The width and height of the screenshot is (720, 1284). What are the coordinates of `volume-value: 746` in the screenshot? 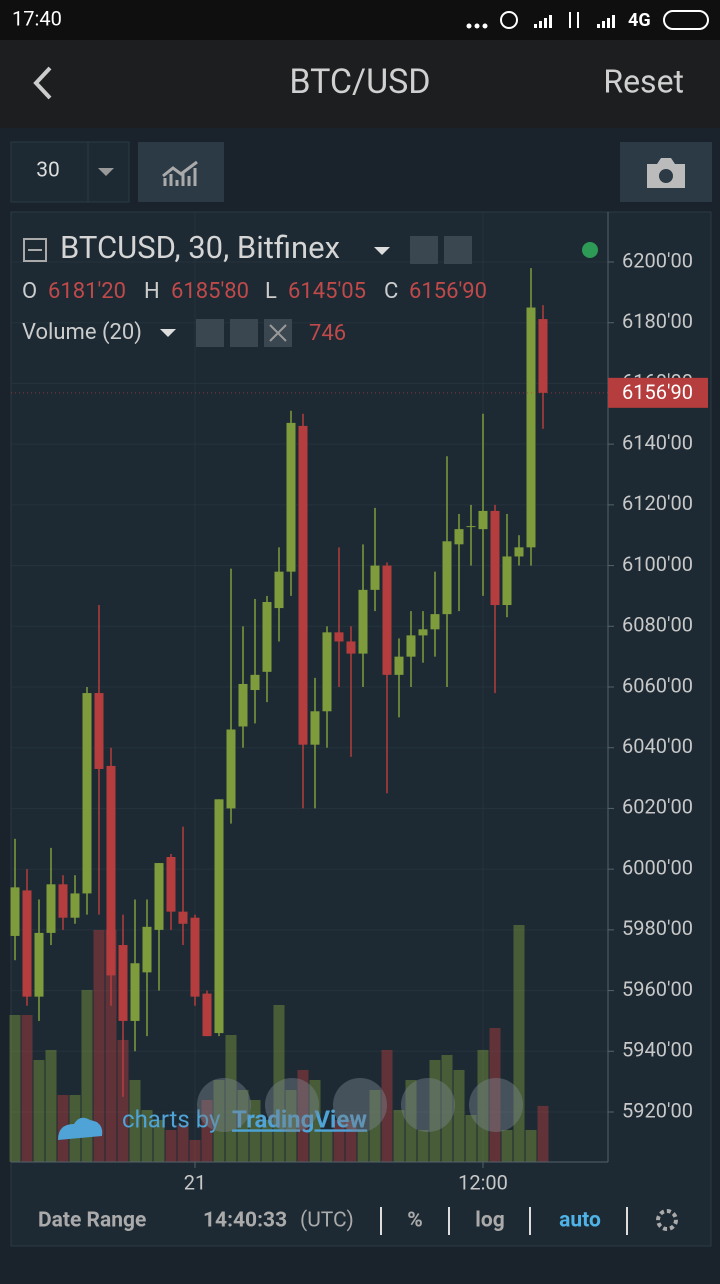 It's located at (327, 333).